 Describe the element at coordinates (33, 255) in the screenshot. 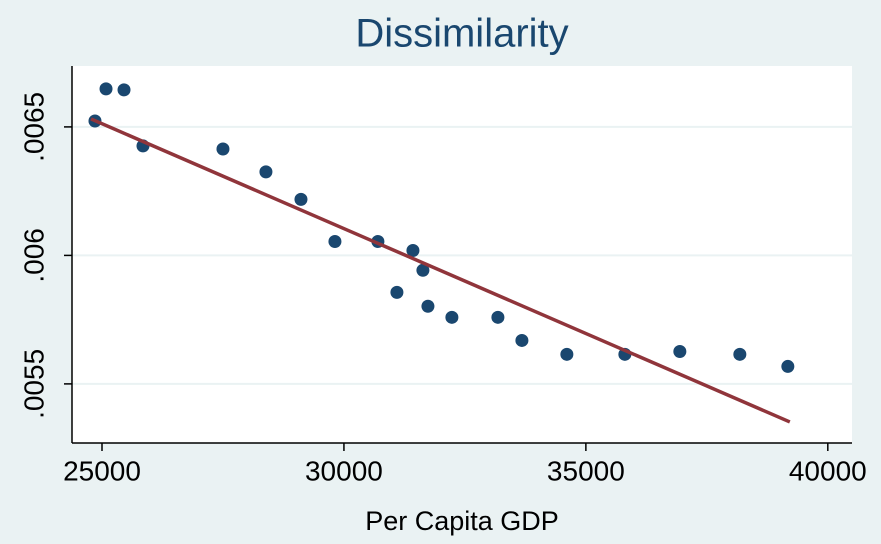

I see `y-tick-label: .006` at that location.